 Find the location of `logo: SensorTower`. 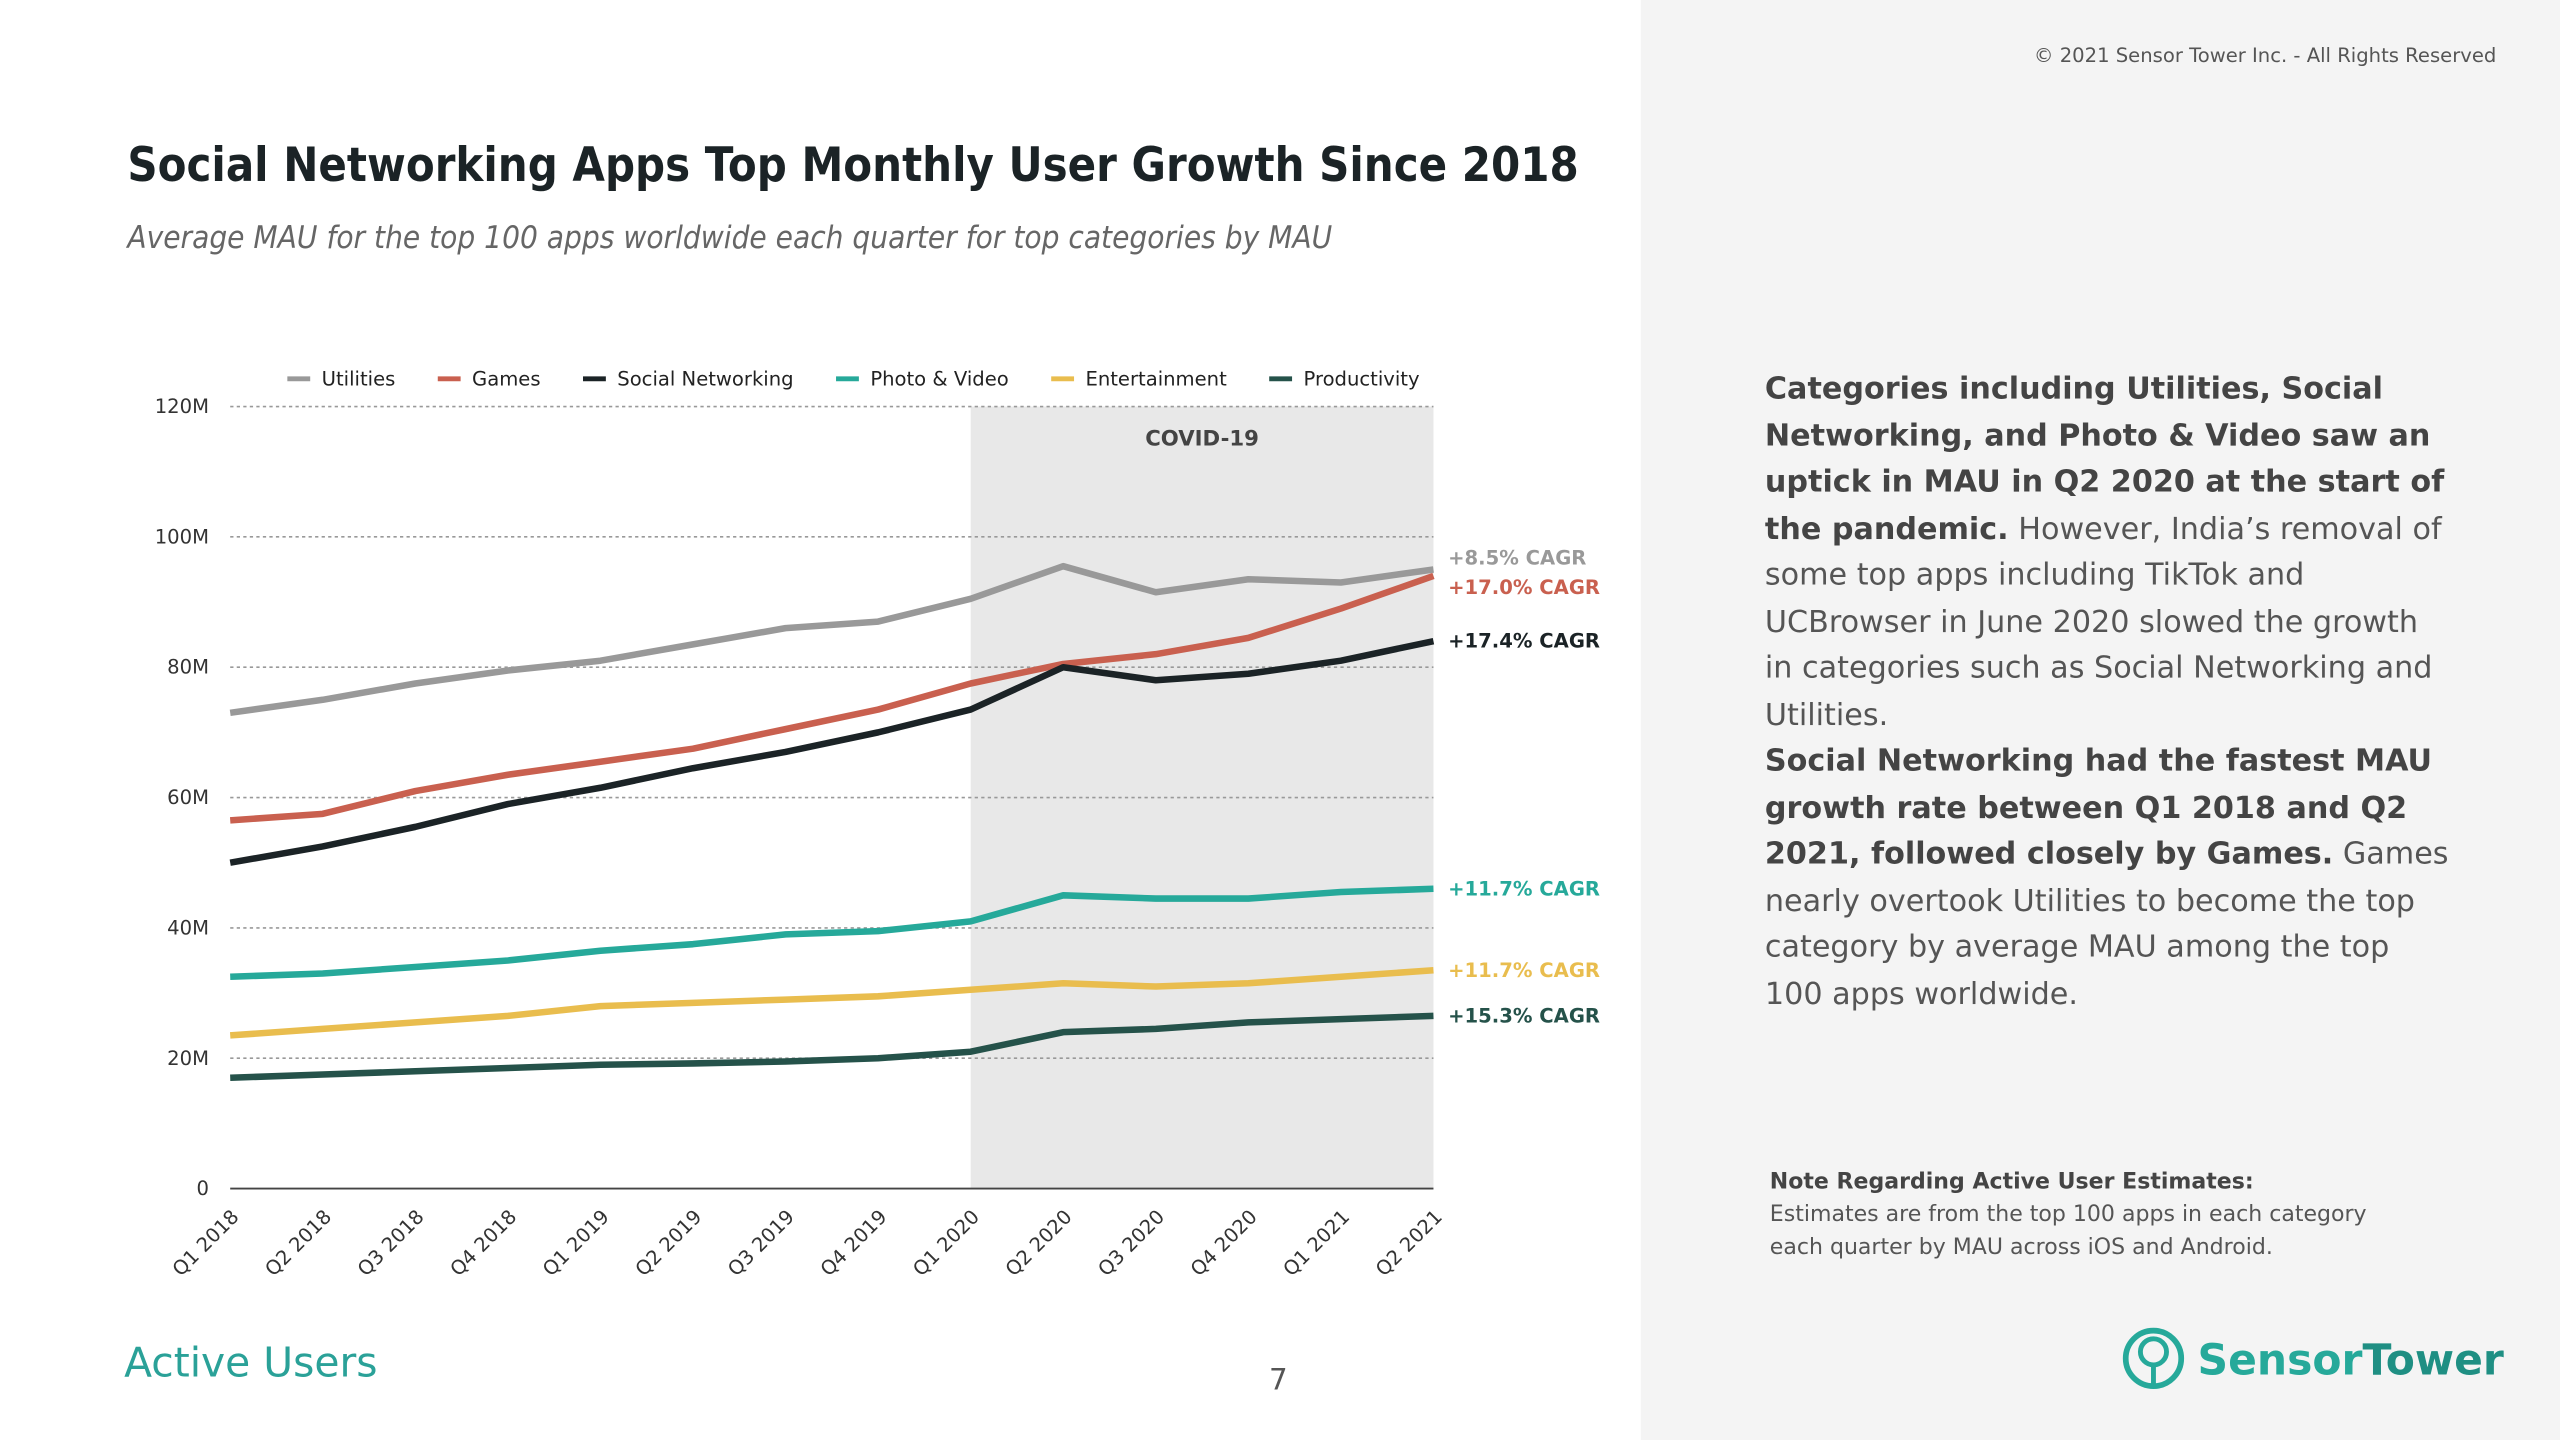

logo: SensorTower is located at coordinates (2313, 1358).